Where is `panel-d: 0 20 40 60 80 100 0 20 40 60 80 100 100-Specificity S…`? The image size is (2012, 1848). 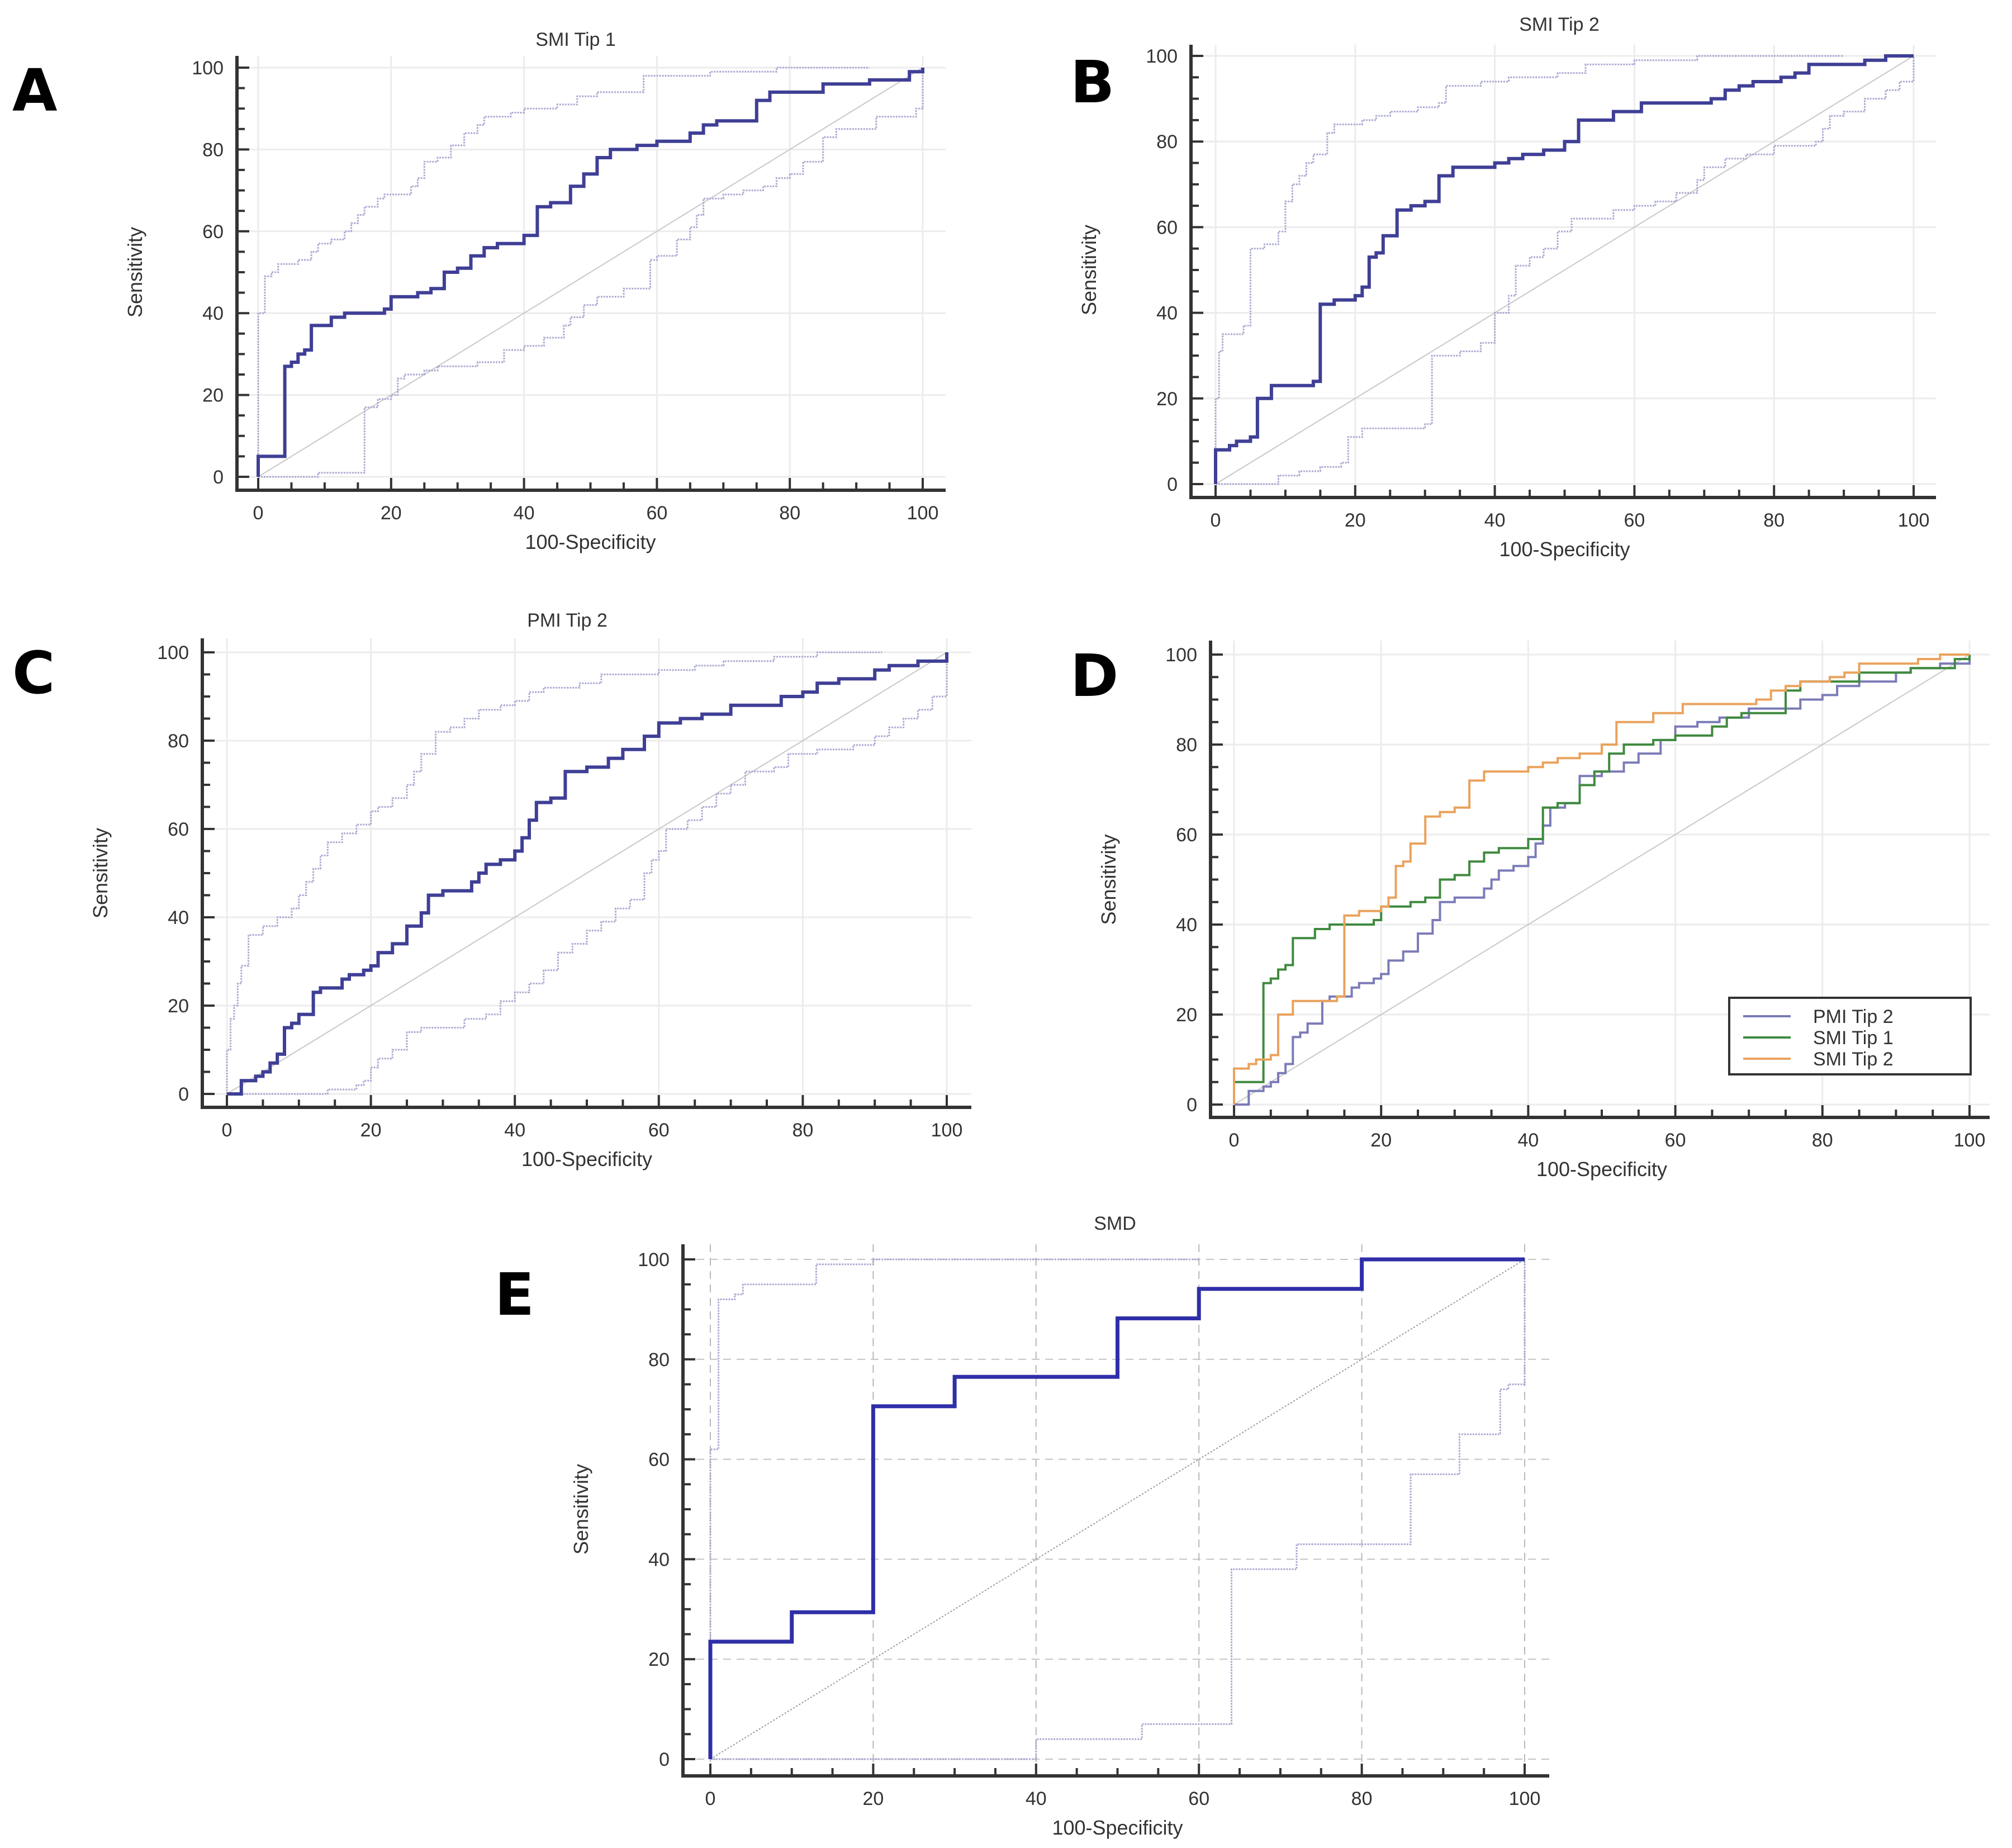
panel-d: 0 20 40 60 80 100 0 20 40 60 80 100 100-Specificity S… is located at coordinates (1530, 911).